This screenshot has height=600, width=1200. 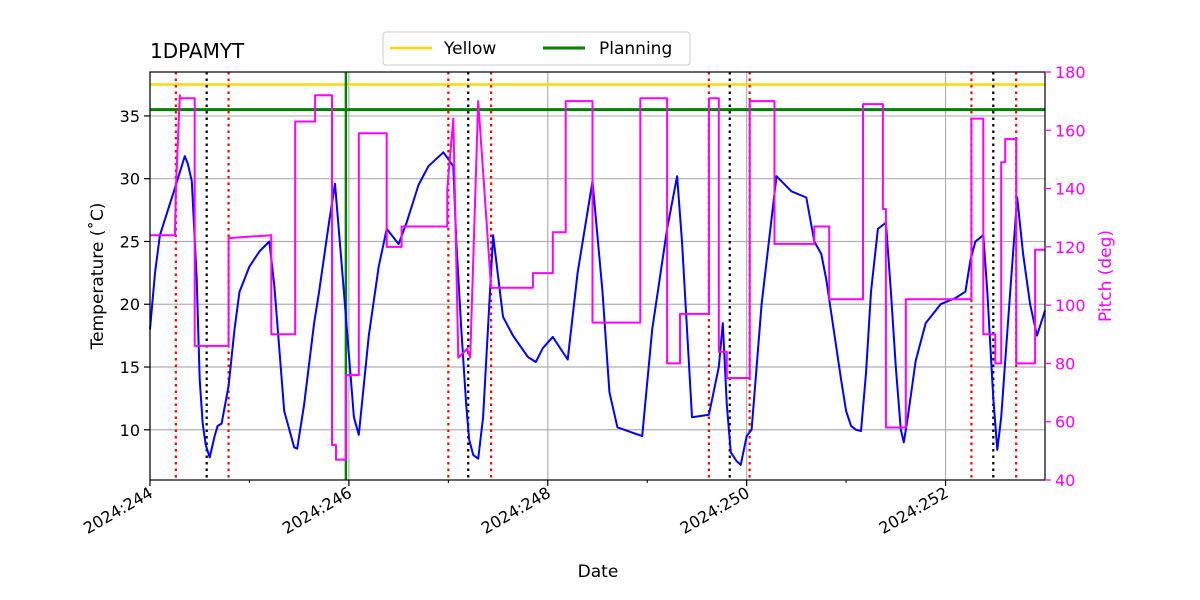 I want to click on x-tick-label: 2024:250, so click(x=715, y=510).